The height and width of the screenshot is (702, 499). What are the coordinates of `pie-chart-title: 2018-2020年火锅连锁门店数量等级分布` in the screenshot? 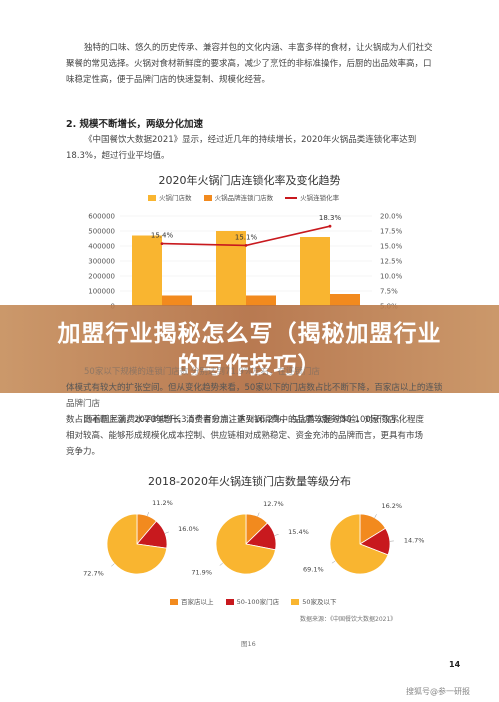 It's located at (249, 481).